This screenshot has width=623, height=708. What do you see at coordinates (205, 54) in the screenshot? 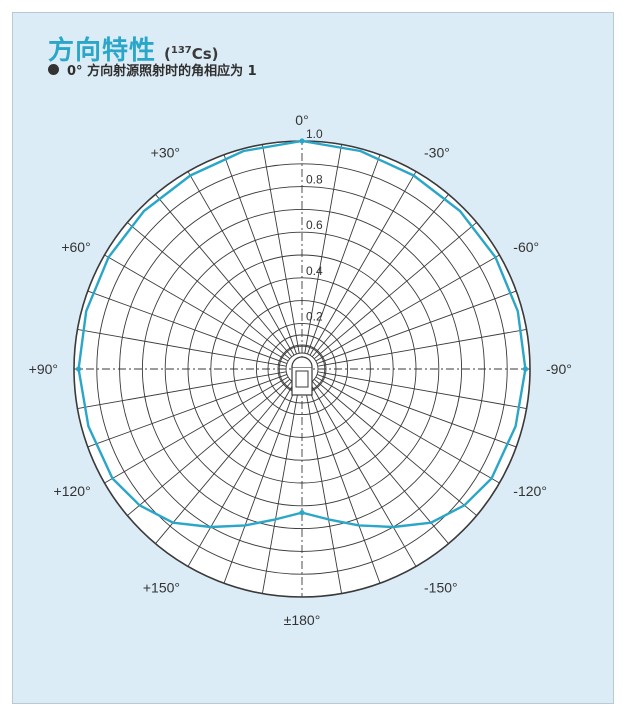
I see `isotope-symbol: Cs)` at bounding box center [205, 54].